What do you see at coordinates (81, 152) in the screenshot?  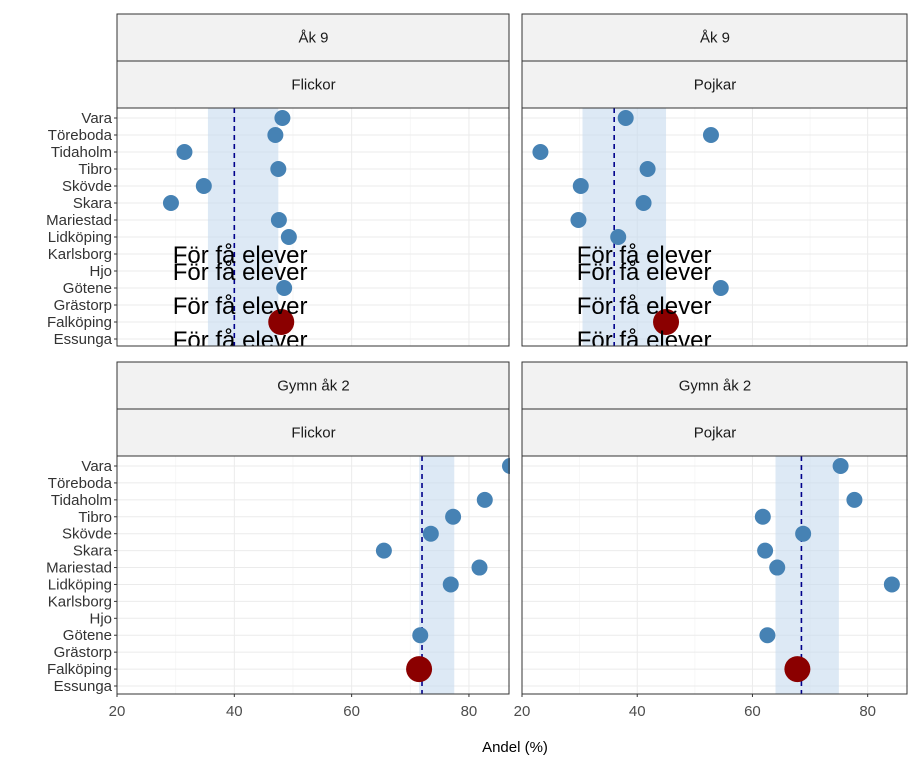 I see `y-tick-label: Tidaholm` at bounding box center [81, 152].